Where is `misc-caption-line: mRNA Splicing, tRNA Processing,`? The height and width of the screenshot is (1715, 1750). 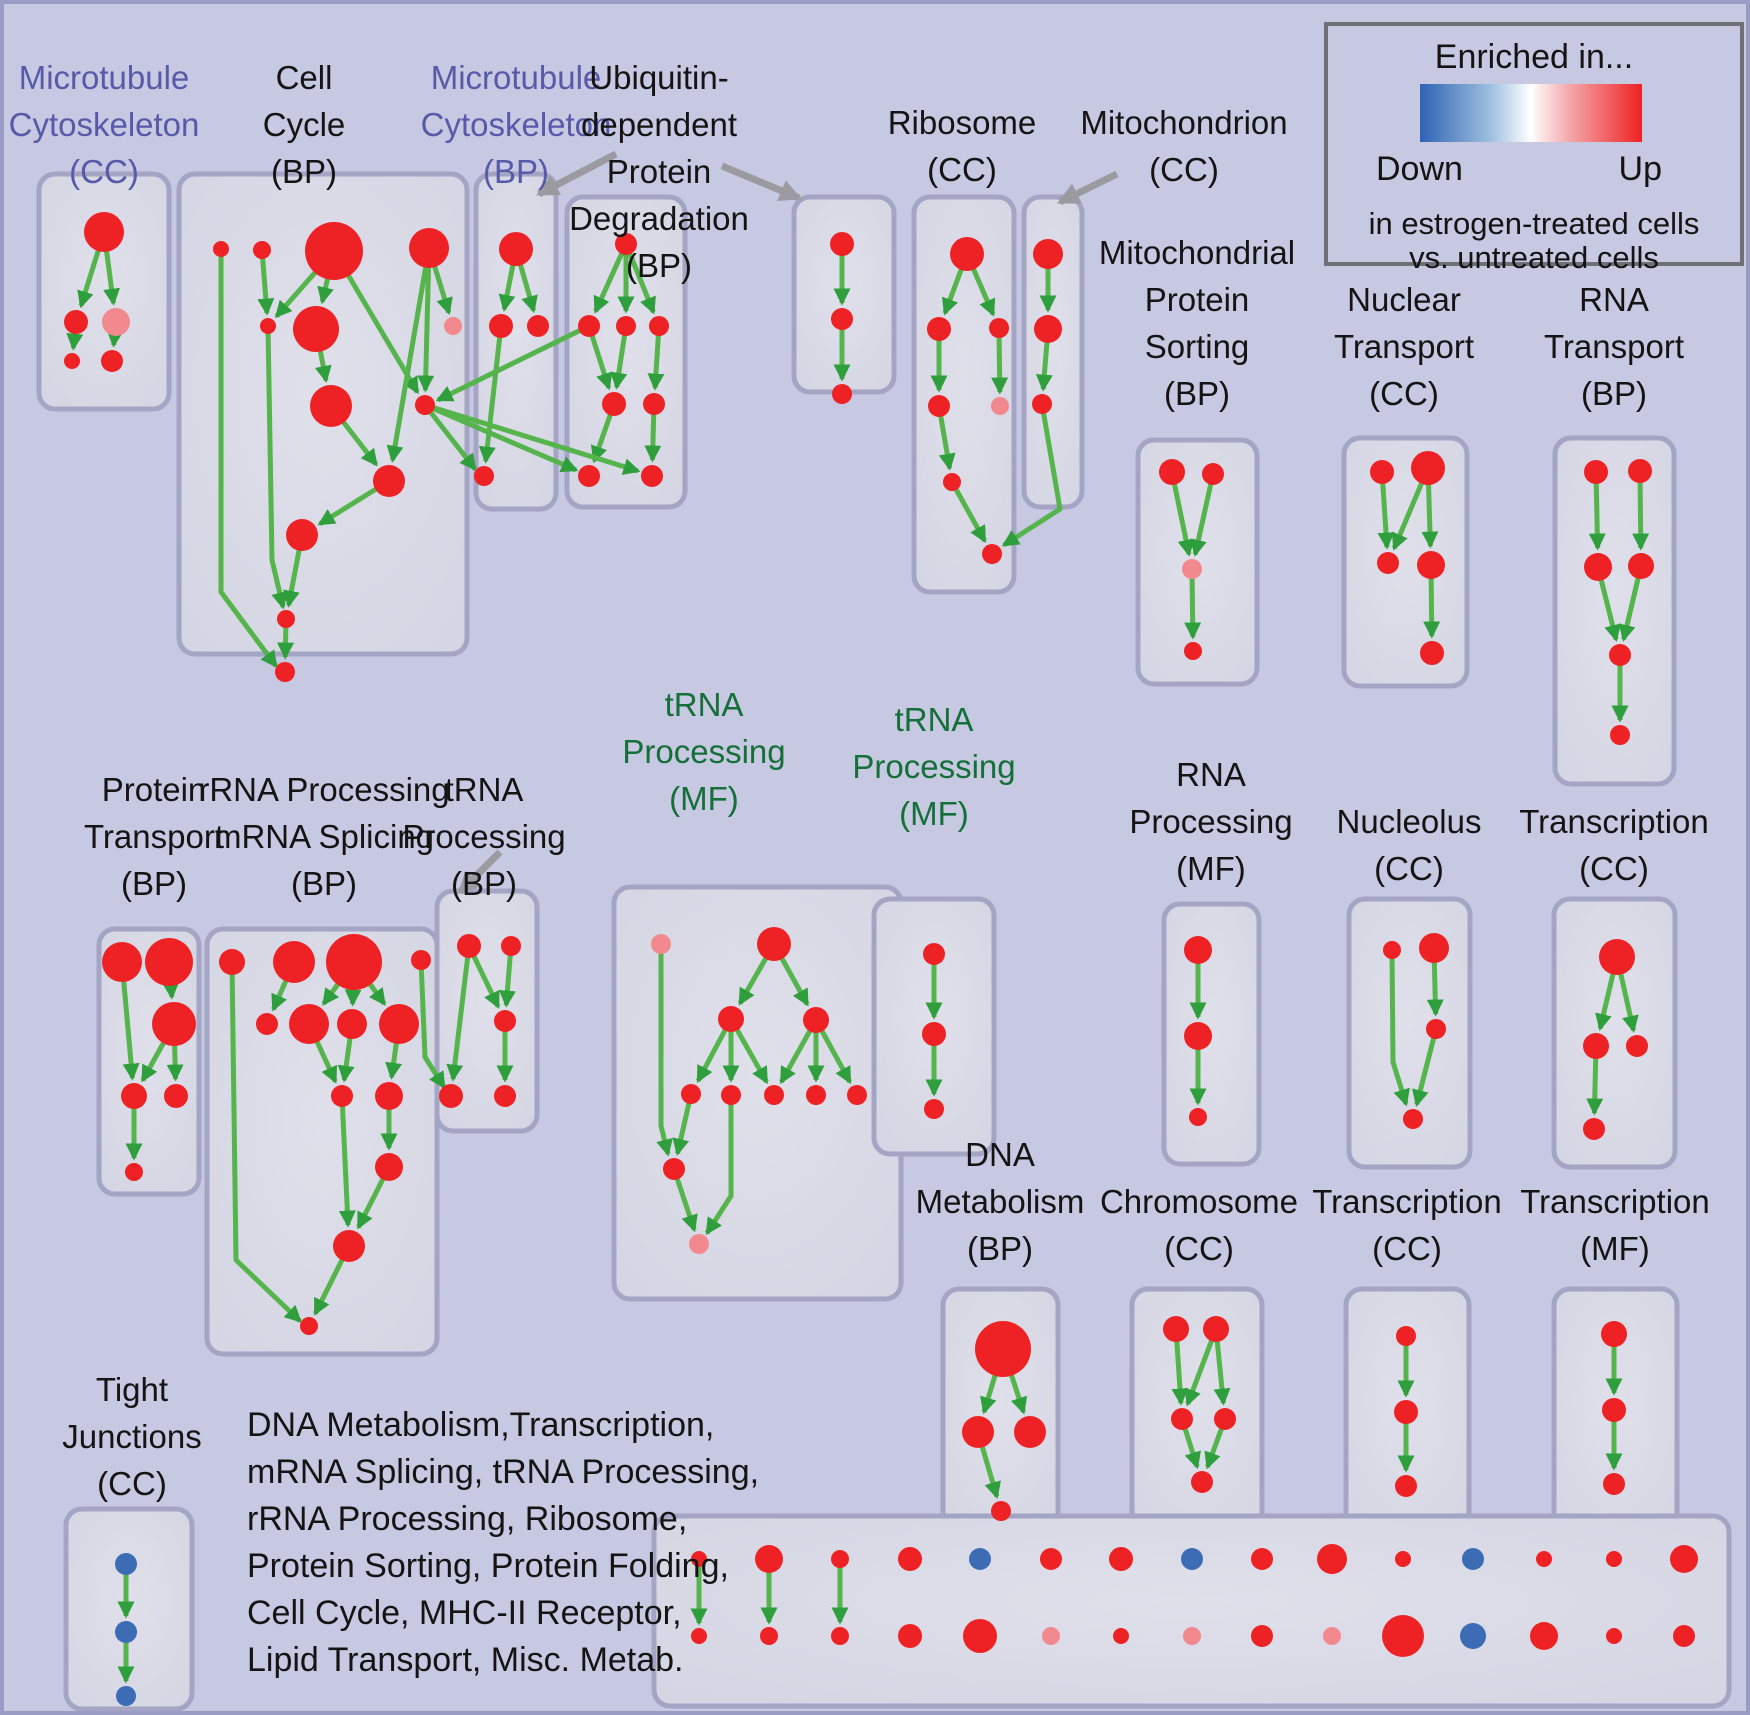 misc-caption-line: mRNA Splicing, tRNA Processing, is located at coordinates (503, 1472).